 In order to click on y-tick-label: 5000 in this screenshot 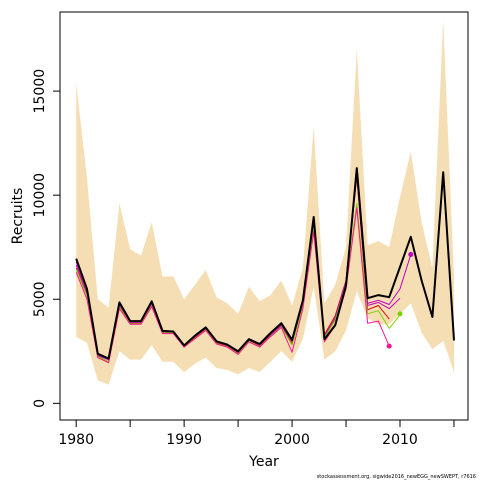, I will do `click(40, 299)`.